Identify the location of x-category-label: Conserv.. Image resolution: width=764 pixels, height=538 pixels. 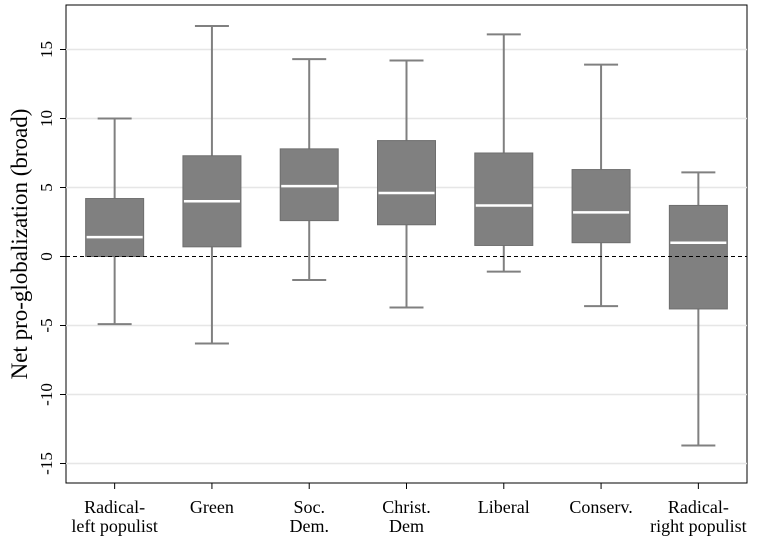
(600, 507).